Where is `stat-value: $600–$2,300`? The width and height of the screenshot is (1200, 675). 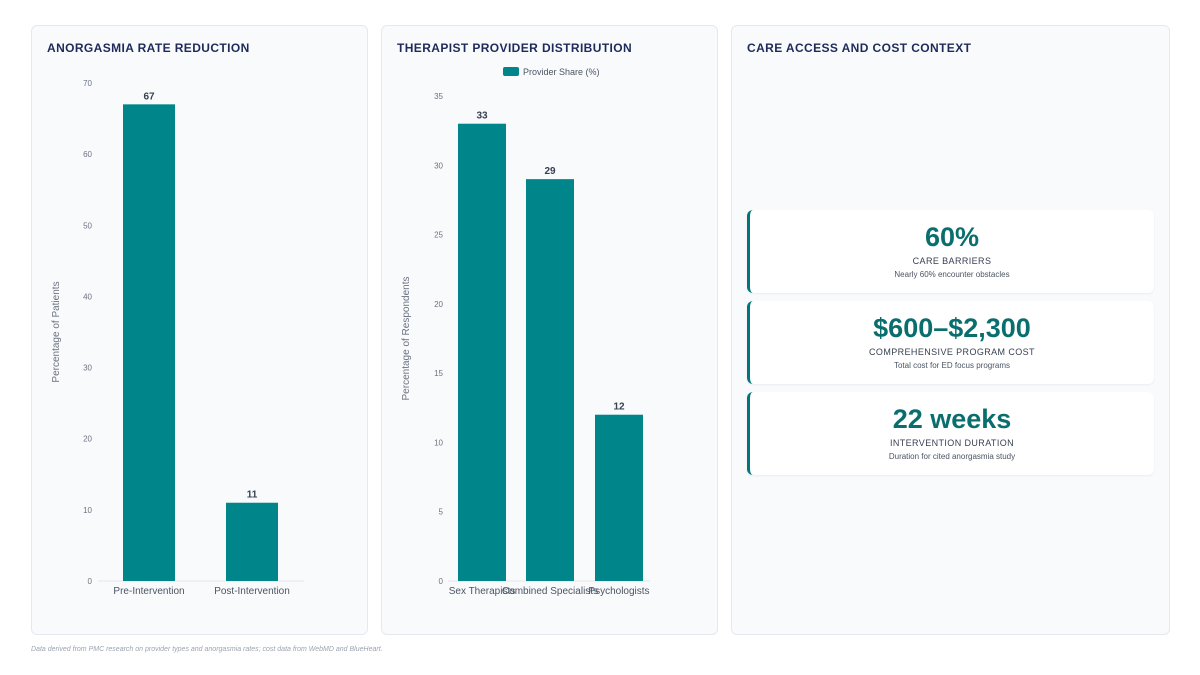 stat-value: $600–$2,300 is located at coordinates (952, 328).